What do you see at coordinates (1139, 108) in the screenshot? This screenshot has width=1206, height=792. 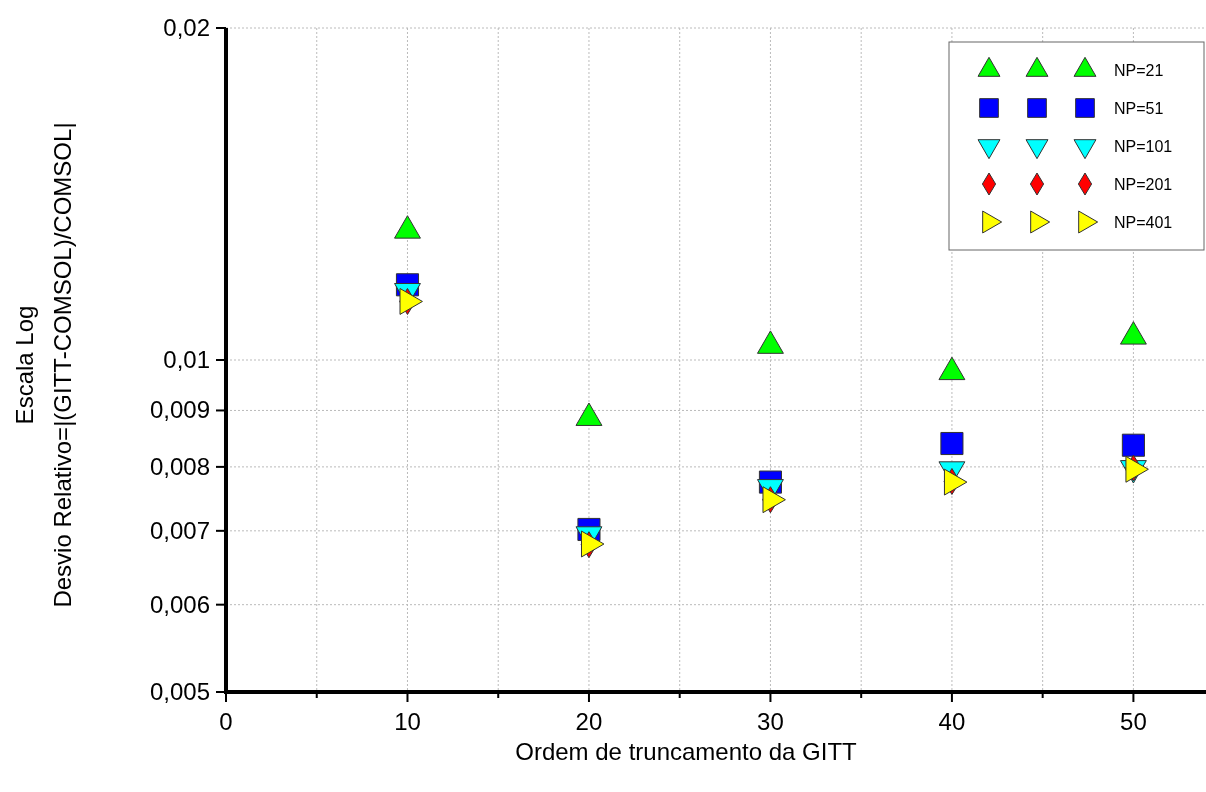 I see `legend-label: NP=51` at bounding box center [1139, 108].